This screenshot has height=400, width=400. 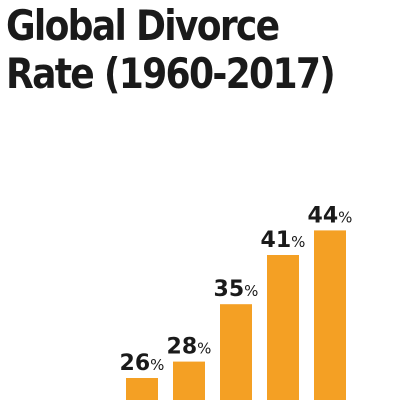 What do you see at coordinates (236, 289) in the screenshot?
I see `bar-value-label-2: 35%` at bounding box center [236, 289].